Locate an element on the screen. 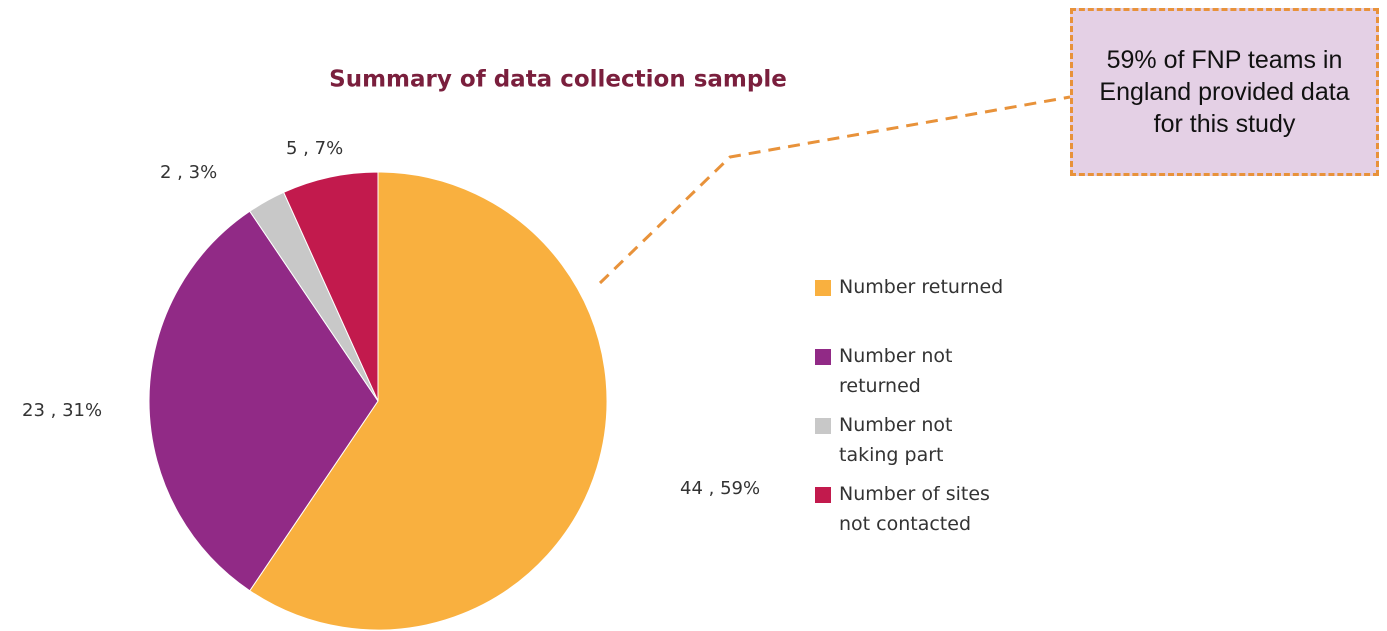  data-label: 44 , 59% is located at coordinates (720, 488).